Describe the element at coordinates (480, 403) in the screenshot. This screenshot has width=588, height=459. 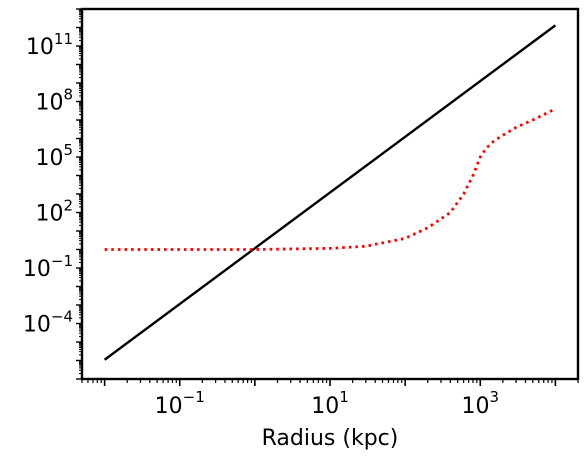
I see `x-tick-label: 10³` at that location.